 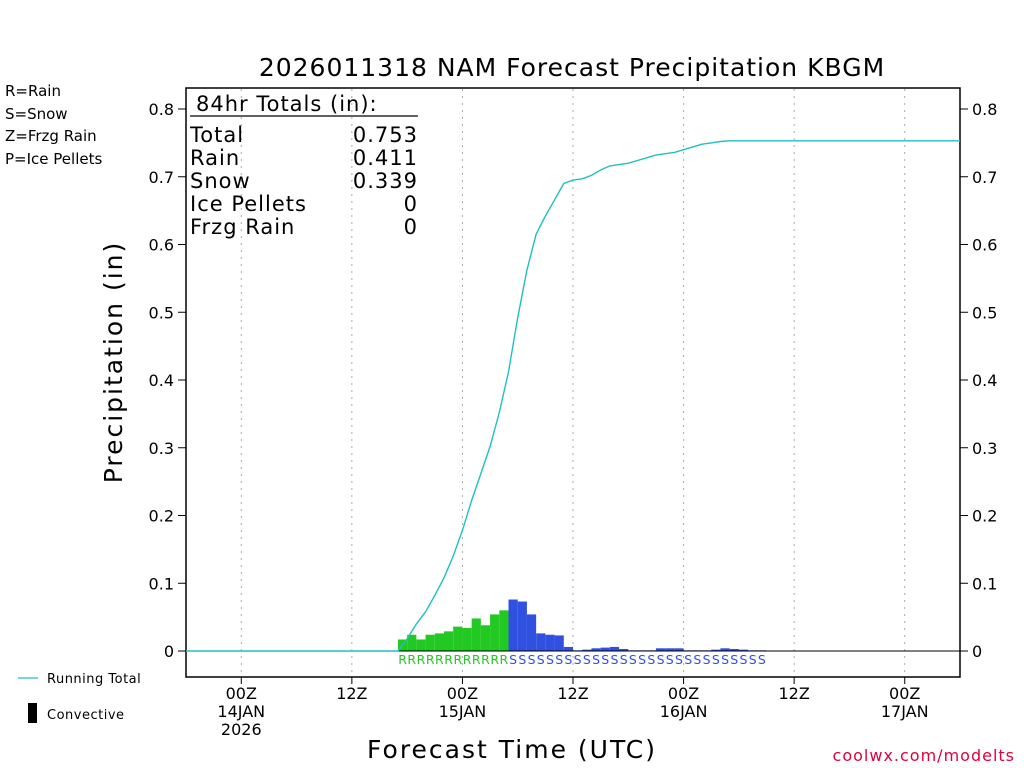 What do you see at coordinates (94, 679) in the screenshot?
I see `running-total-legend-label: Running Total` at bounding box center [94, 679].